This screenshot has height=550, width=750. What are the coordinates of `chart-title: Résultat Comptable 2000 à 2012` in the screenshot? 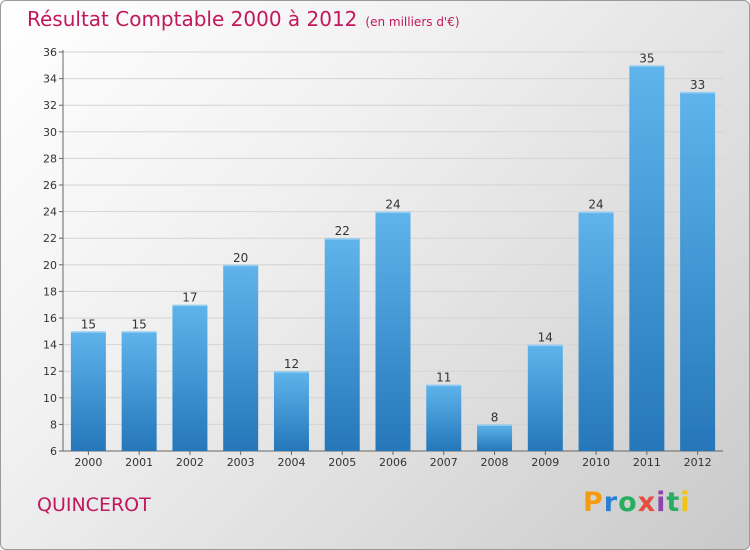 It's located at (192, 19).